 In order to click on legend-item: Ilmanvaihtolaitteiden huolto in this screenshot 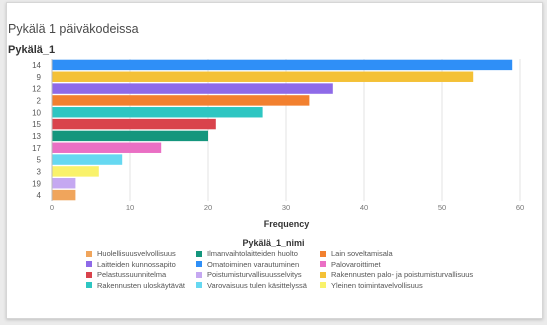, I will do `click(258, 254)`.